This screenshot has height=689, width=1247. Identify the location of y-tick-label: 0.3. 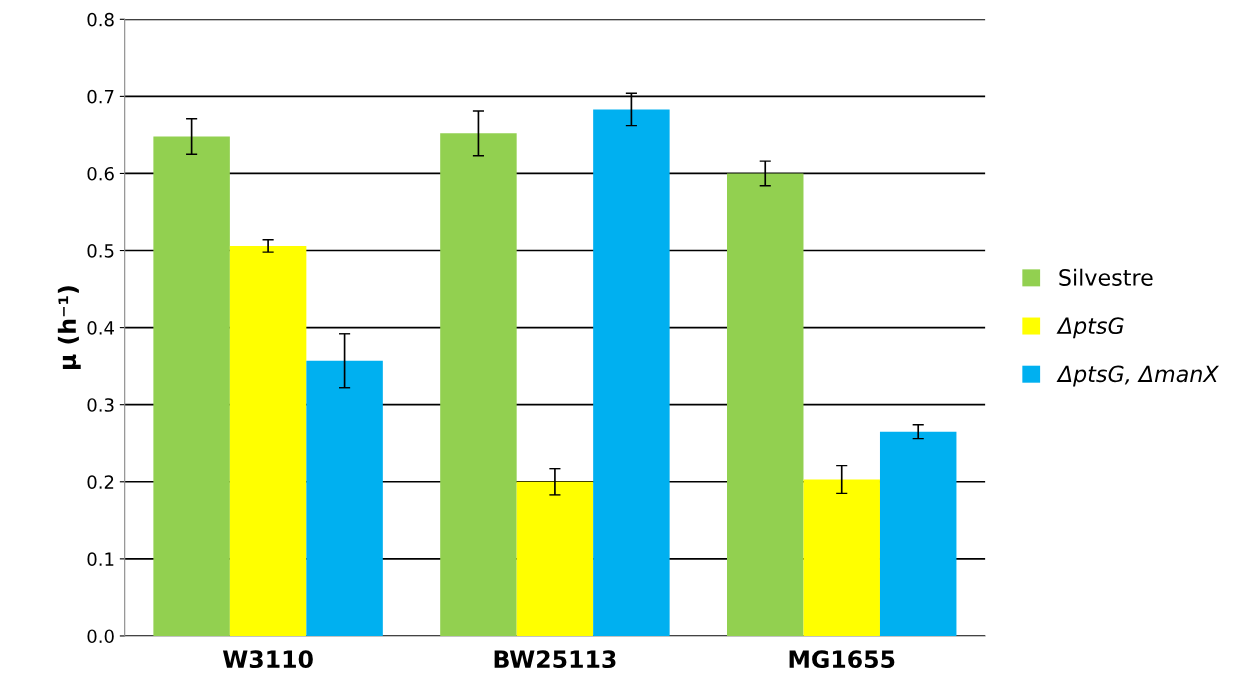
(100, 405).